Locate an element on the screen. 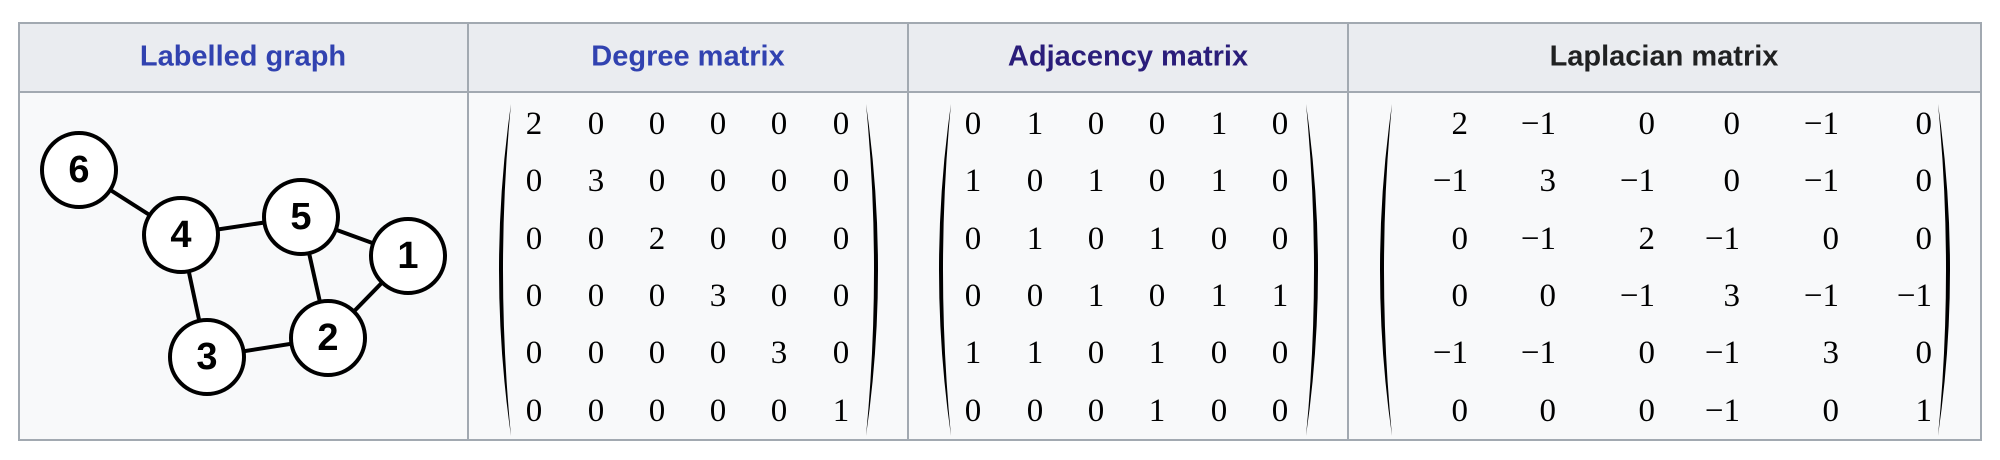 The height and width of the screenshot is (460, 2000). node-label: 1 is located at coordinates (407, 256).